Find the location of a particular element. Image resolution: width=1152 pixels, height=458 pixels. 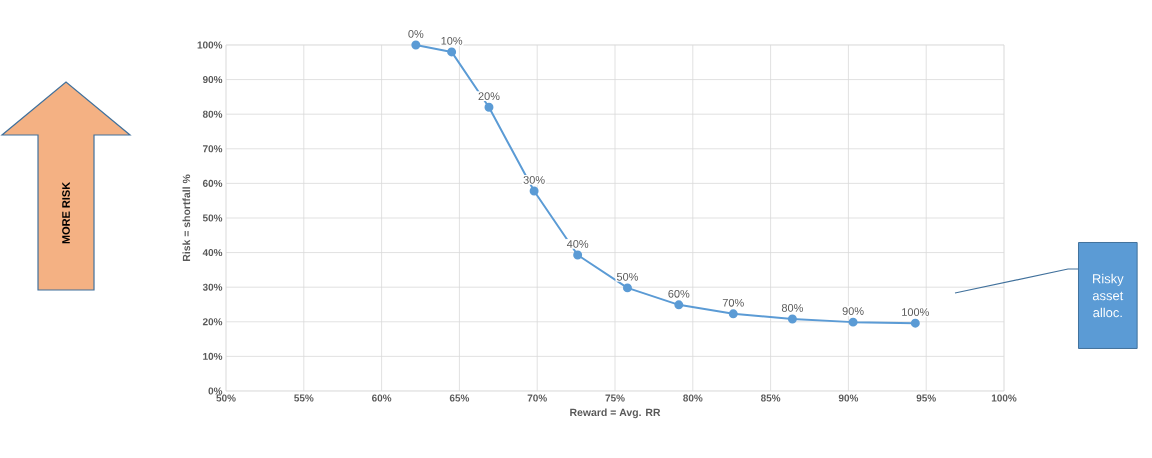

x-tick-label: 100% is located at coordinates (1004, 398).